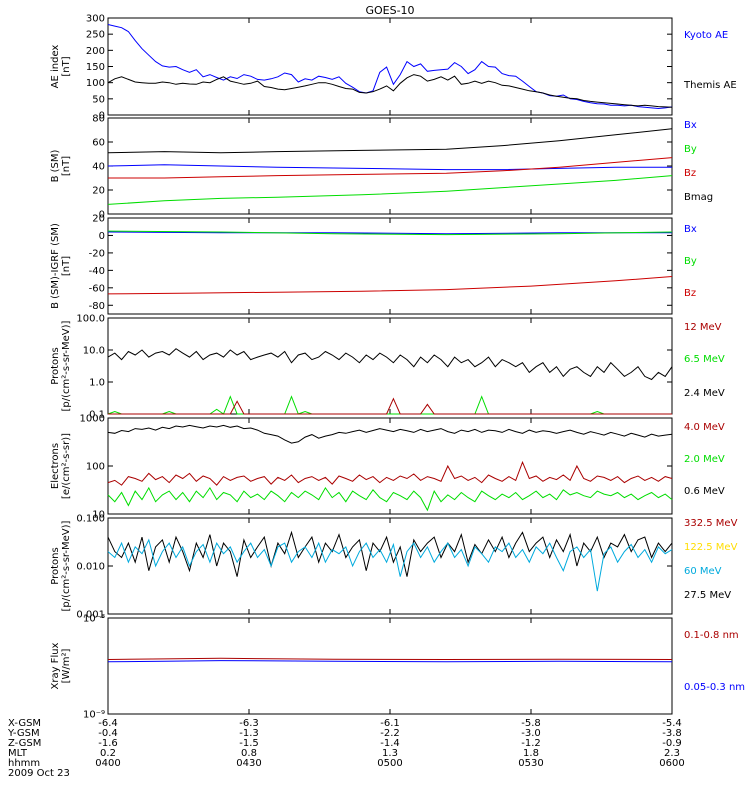 This screenshot has height=800, width=750. Describe the element at coordinates (711, 547) in the screenshot. I see `legend-entry: 122.5 MeV` at that location.